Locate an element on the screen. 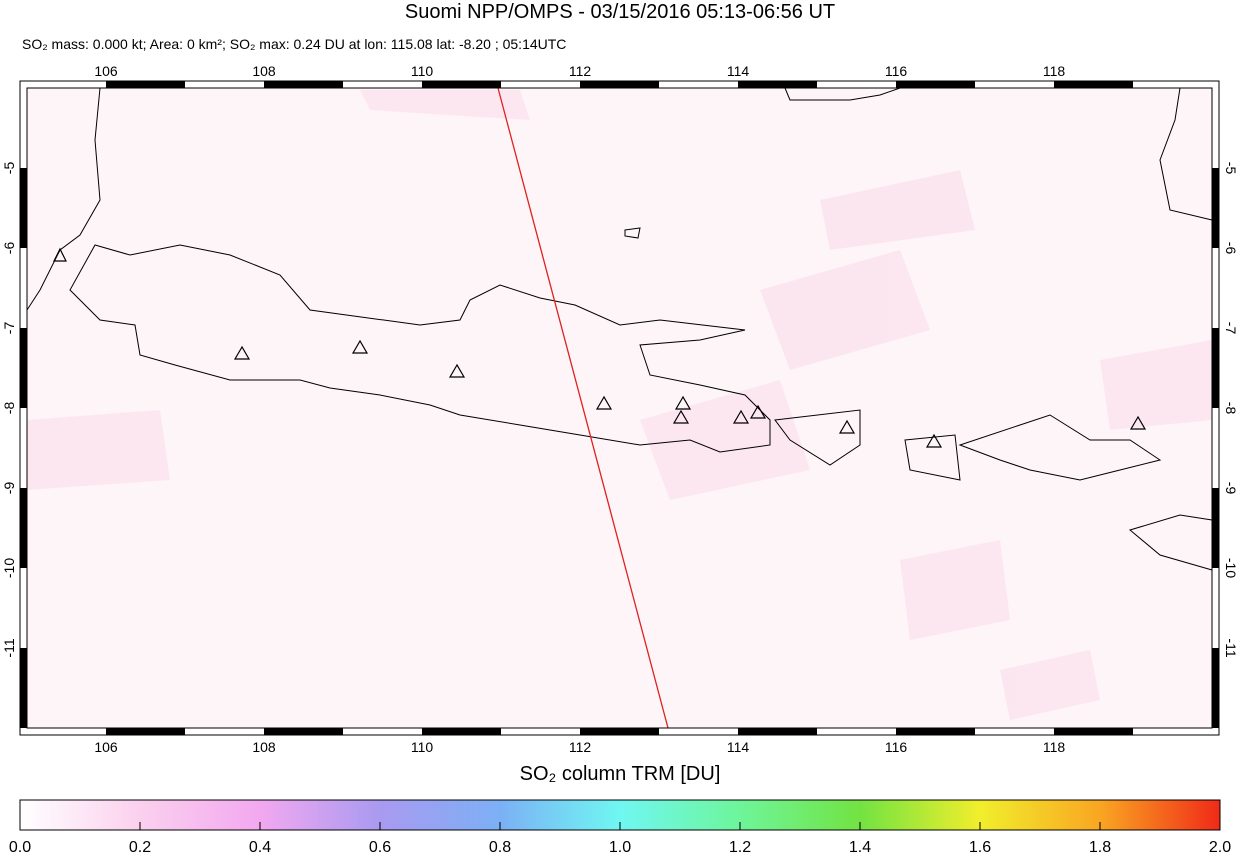  colorbar-tick-label: 1.8 is located at coordinates (1100, 847).